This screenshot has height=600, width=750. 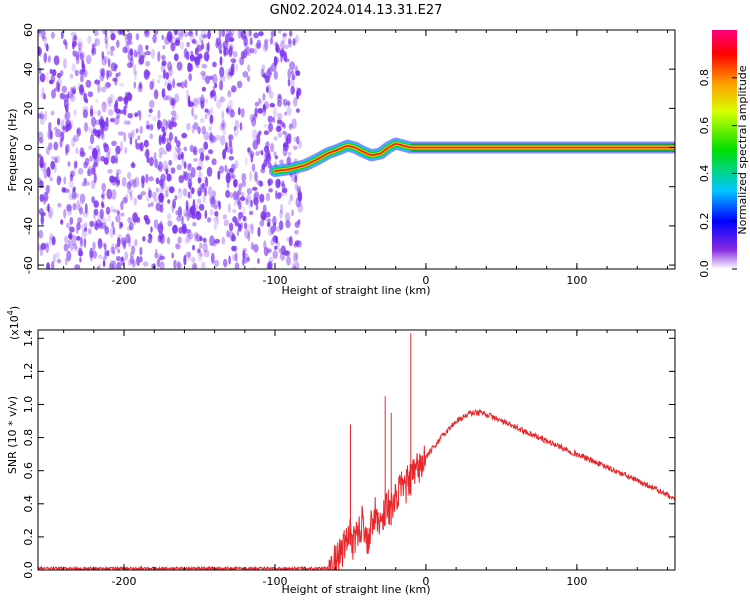 What do you see at coordinates (704, 221) in the screenshot?
I see `colorbar-tick-label: 0.2` at bounding box center [704, 221].